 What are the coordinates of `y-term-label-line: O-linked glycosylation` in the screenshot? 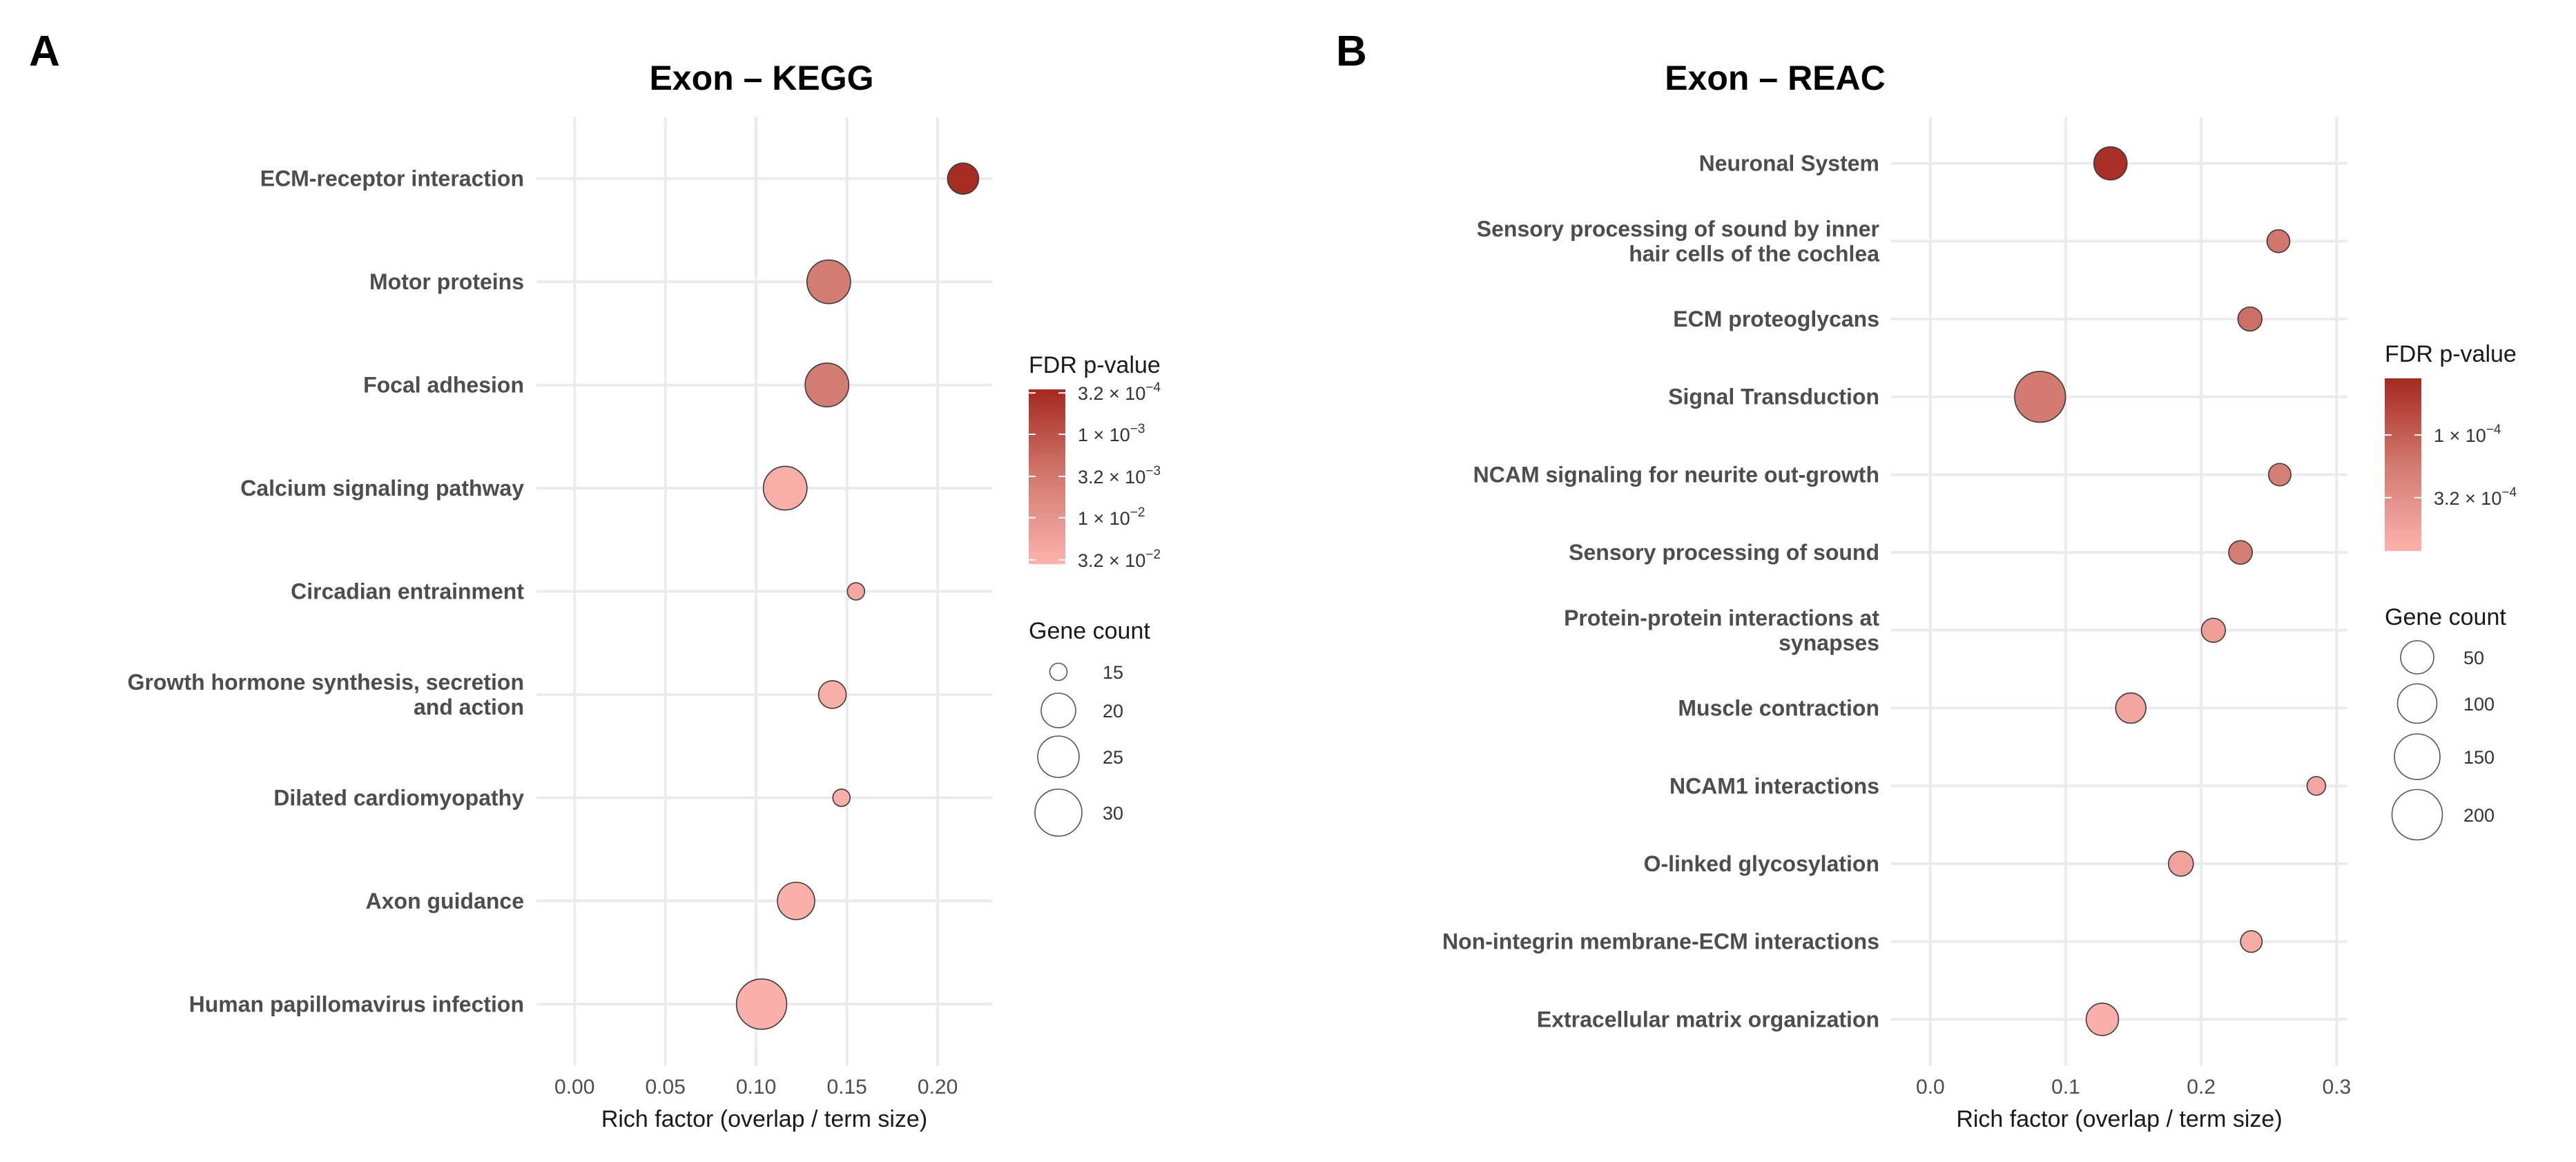 It's located at (1762, 863).